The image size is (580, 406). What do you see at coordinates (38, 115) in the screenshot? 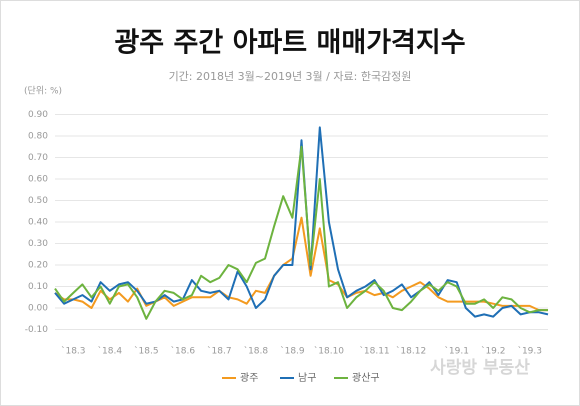
I see `y-tick-label: 0.90` at bounding box center [38, 115].